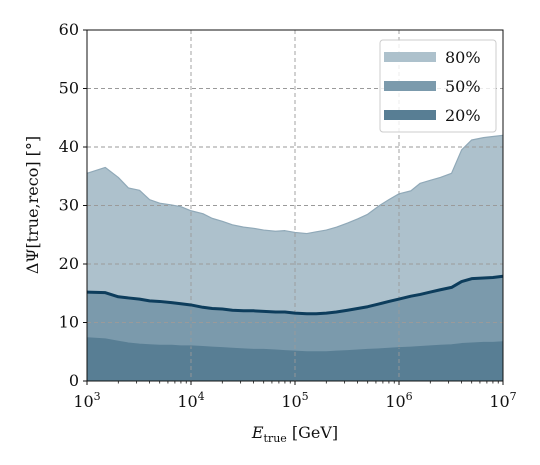 The width and height of the screenshot is (540, 465). Describe the element at coordinates (257, 432) in the screenshot. I see `x-axis-label-main: E` at that location.